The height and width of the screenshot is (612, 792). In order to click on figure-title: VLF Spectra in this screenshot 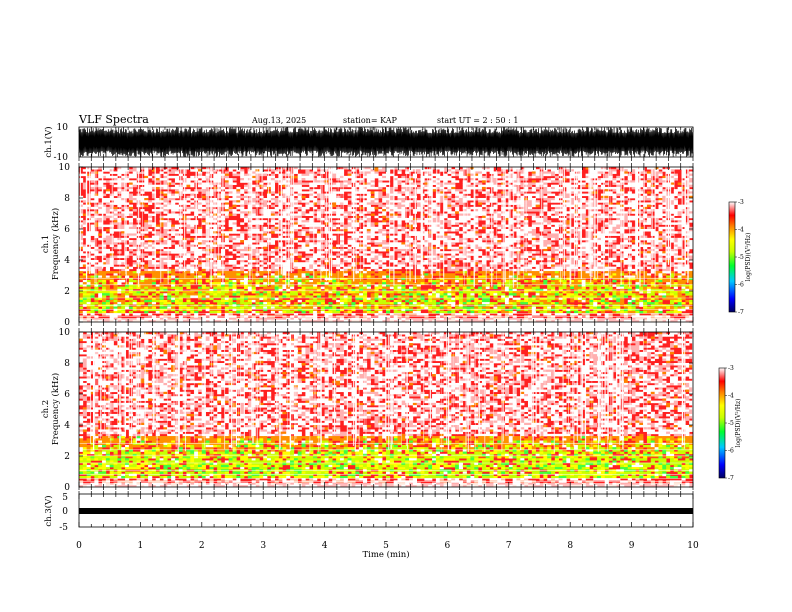, I will do `click(113, 119)`.